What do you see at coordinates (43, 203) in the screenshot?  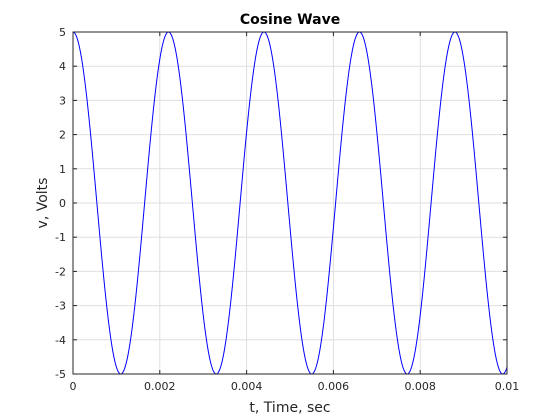 I see `y-axis-label: v, Volts` at bounding box center [43, 203].